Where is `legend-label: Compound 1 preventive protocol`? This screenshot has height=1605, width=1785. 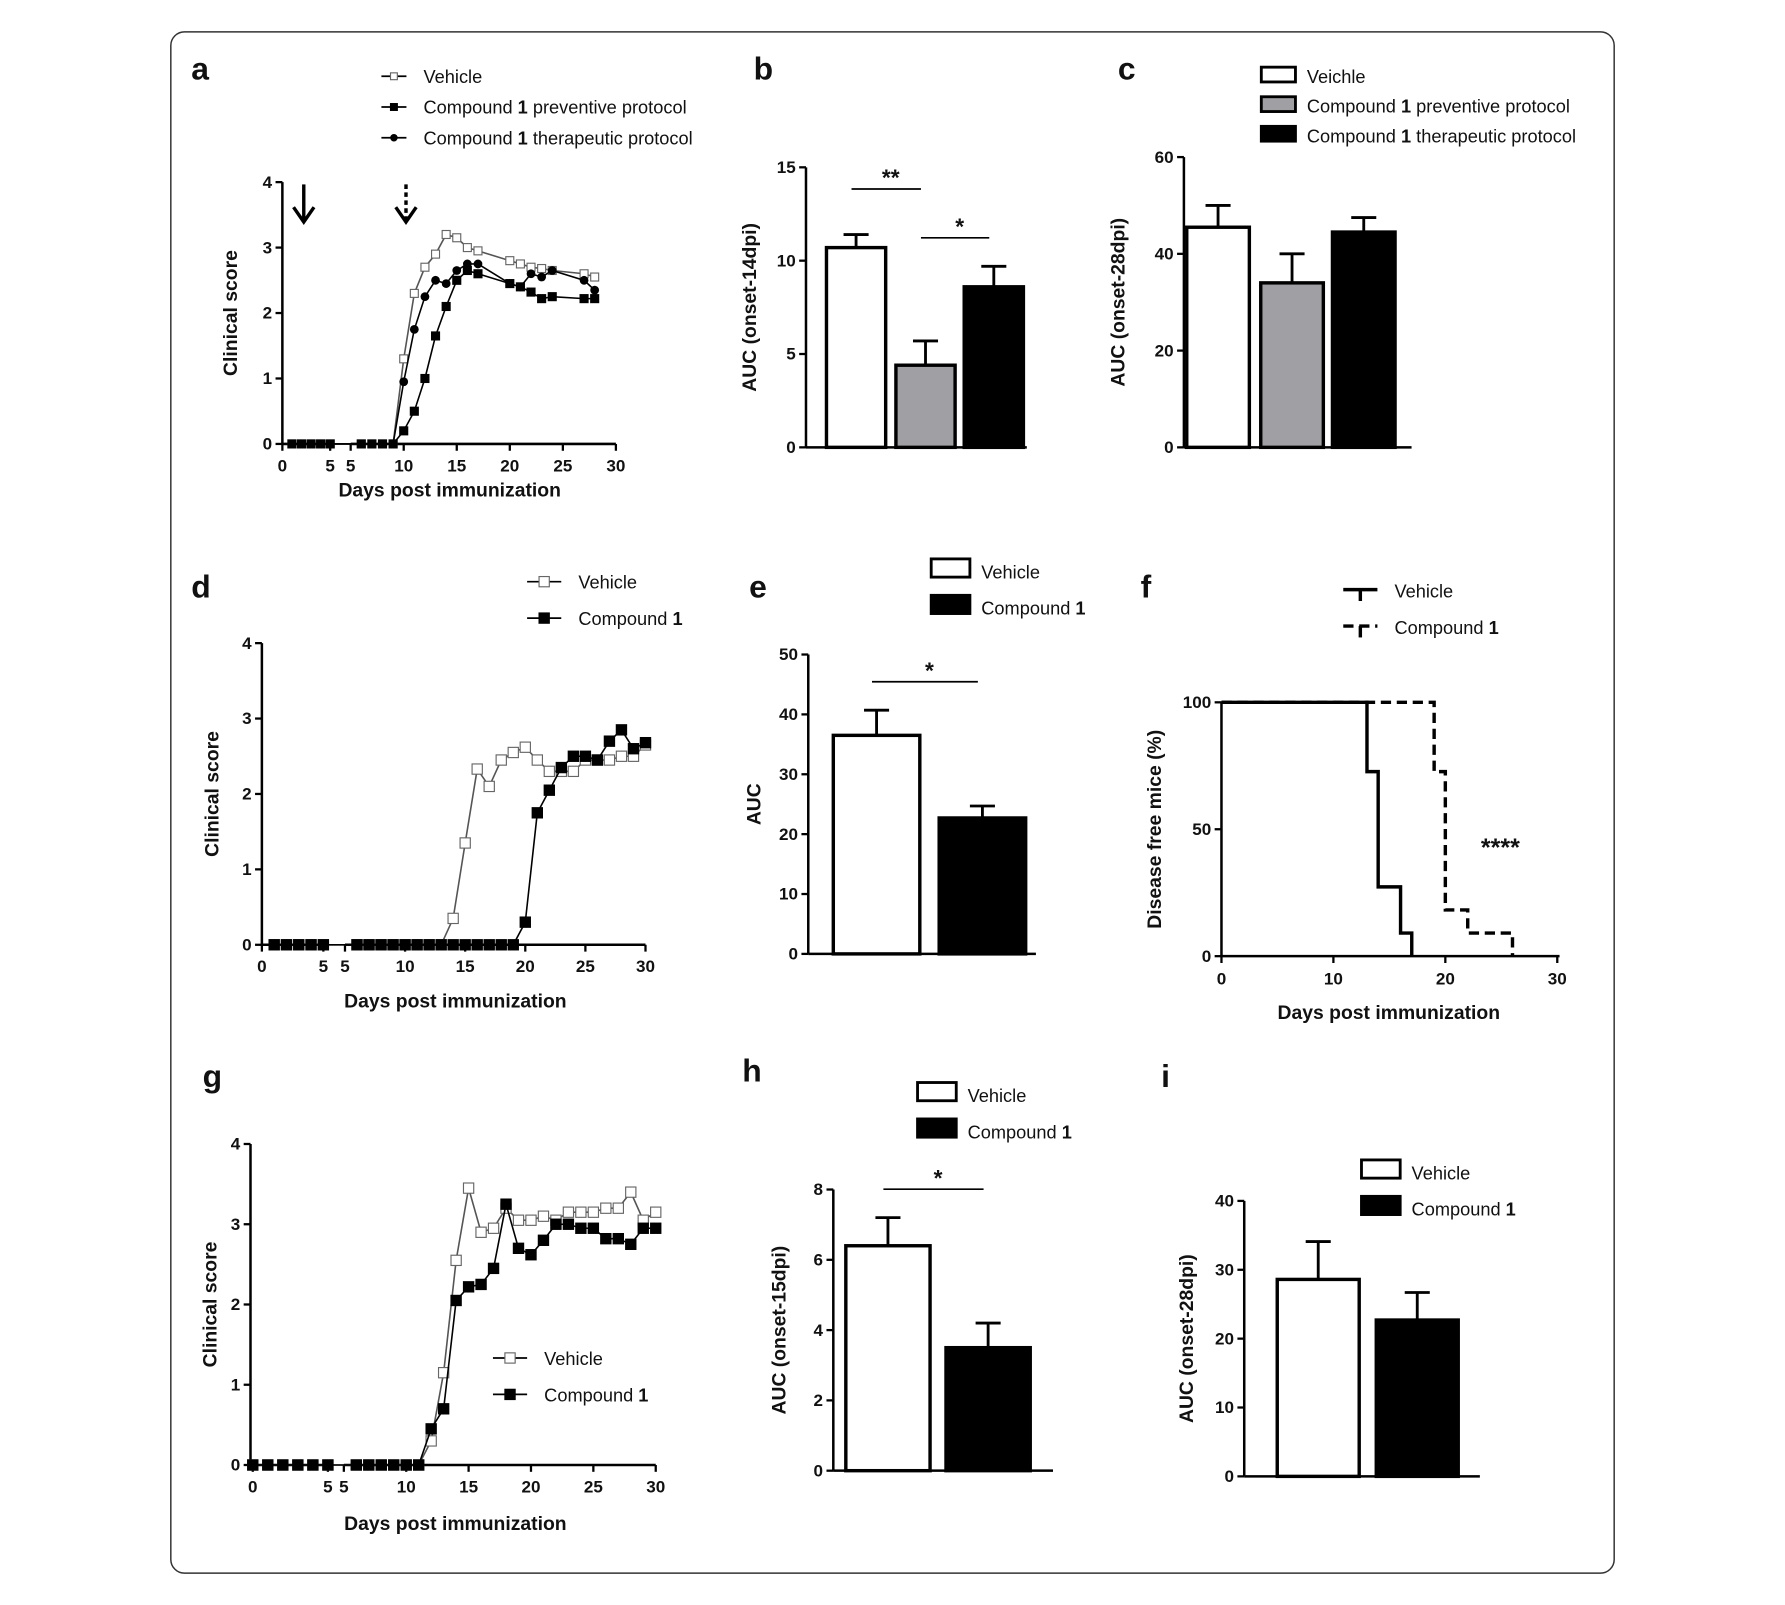 legend-label: Compound 1 preventive protocol is located at coordinates (555, 108).